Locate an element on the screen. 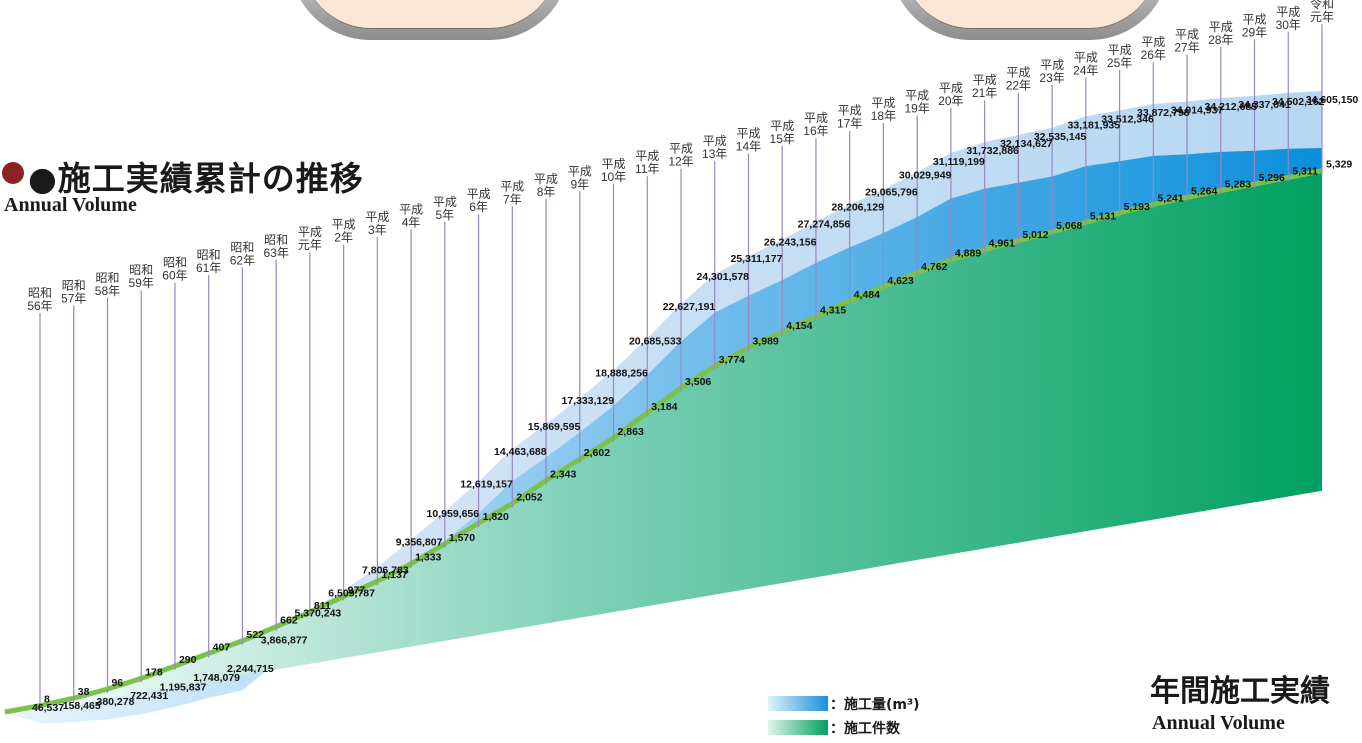  volume-value-label: 26,243,156 is located at coordinates (790, 243).